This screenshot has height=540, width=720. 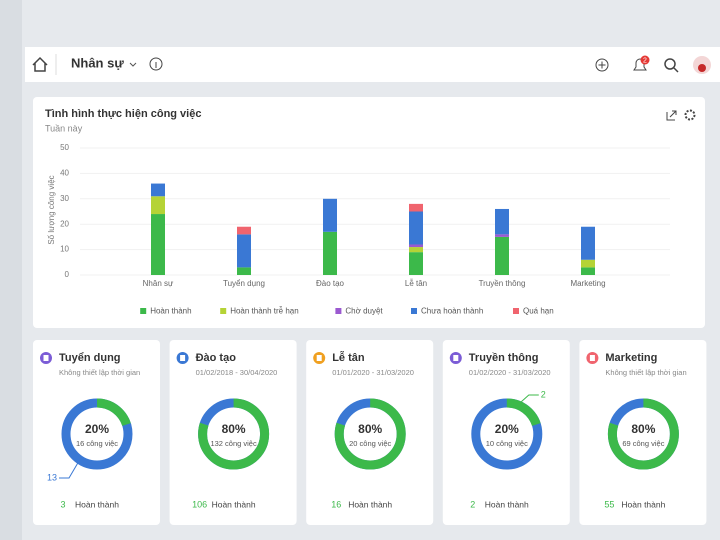 I want to click on donut-total: 20 công việc, so click(x=370, y=443).